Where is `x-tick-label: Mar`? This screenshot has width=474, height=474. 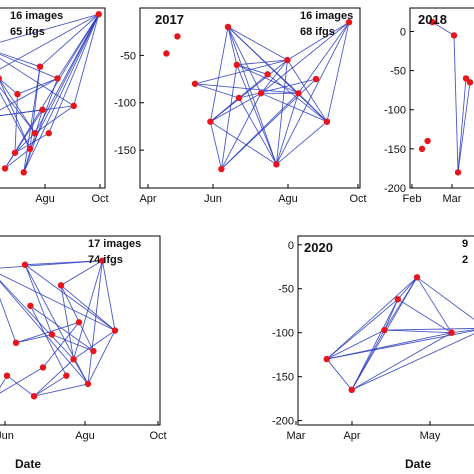 x-tick-label: Mar is located at coordinates (296, 436).